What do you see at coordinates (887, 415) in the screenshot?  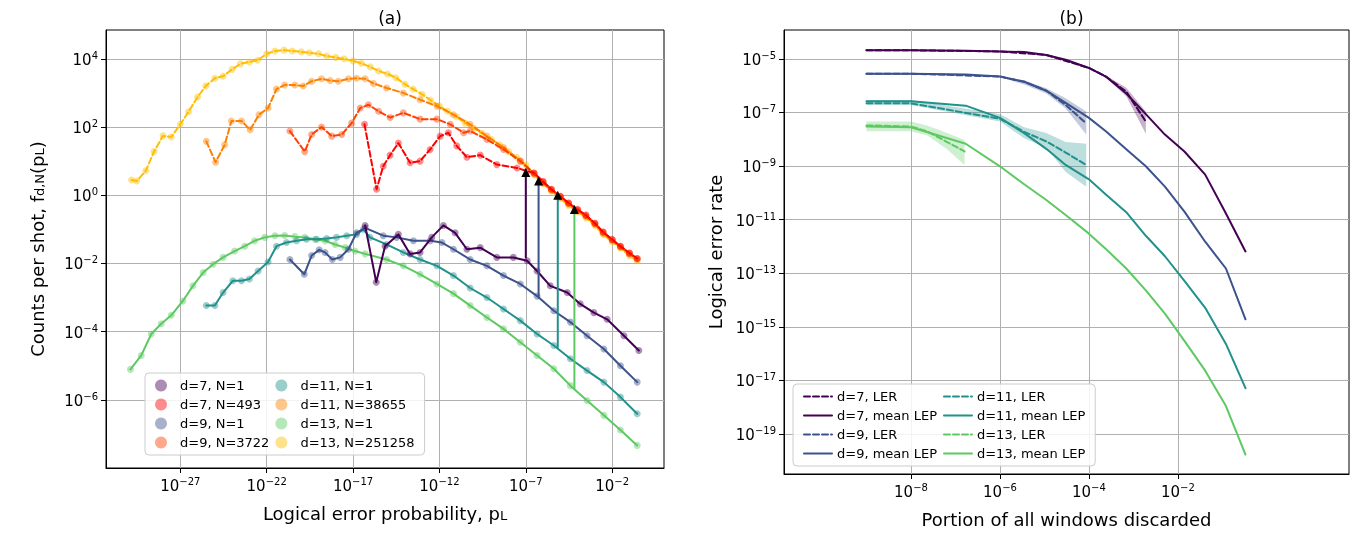 I see `legend-label: d=7, mean LEP` at bounding box center [887, 415].